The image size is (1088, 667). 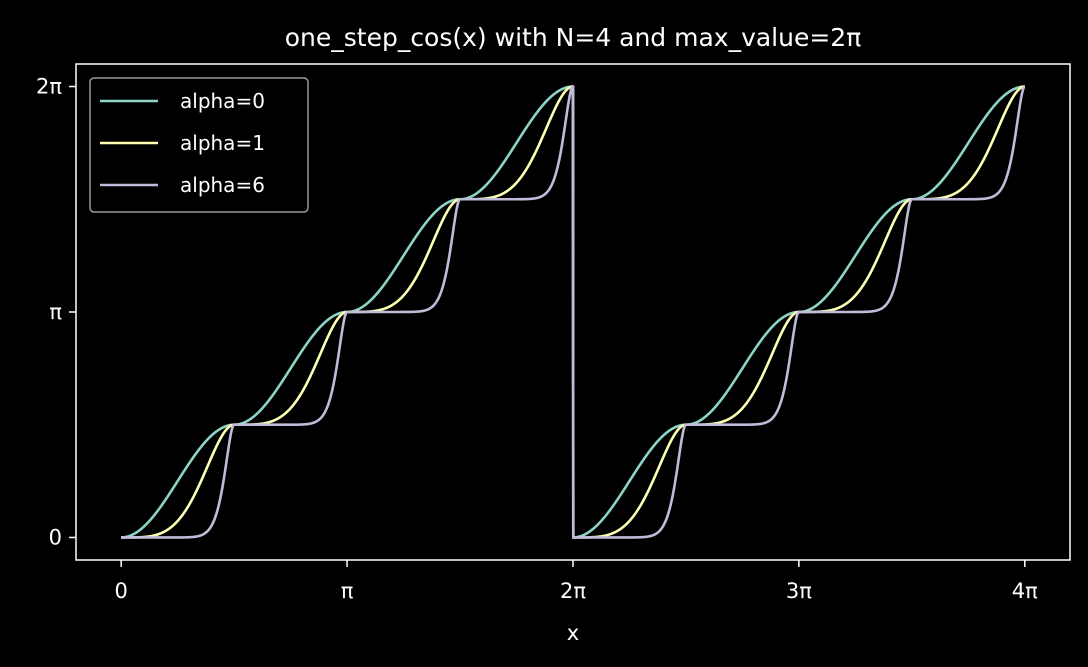 I want to click on legend-label: alpha=0, so click(x=222, y=101).